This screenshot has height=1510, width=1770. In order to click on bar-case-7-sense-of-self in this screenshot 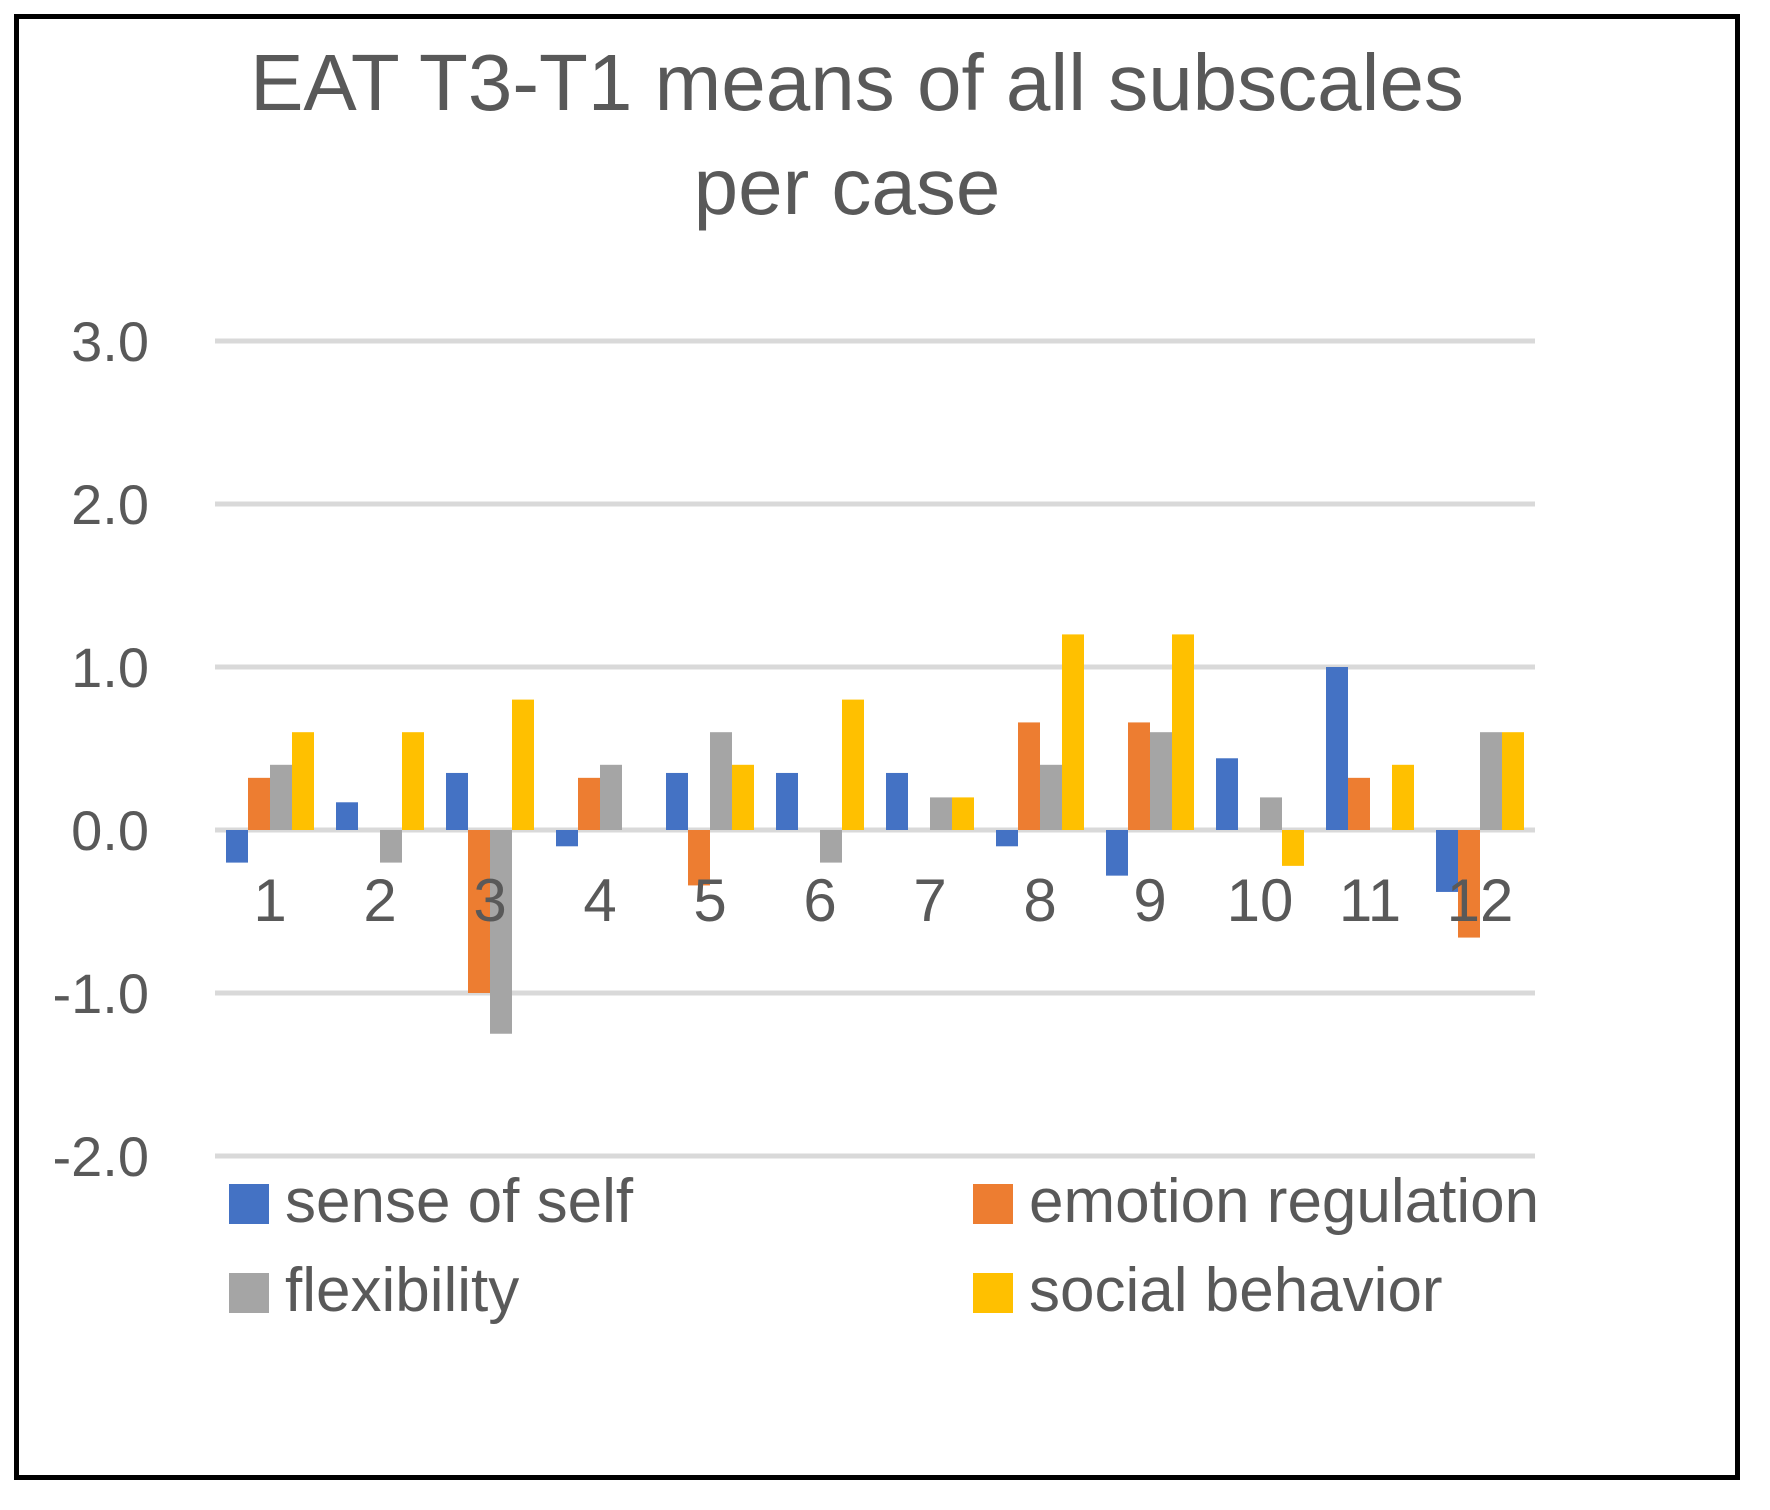, I will do `click(897, 801)`.